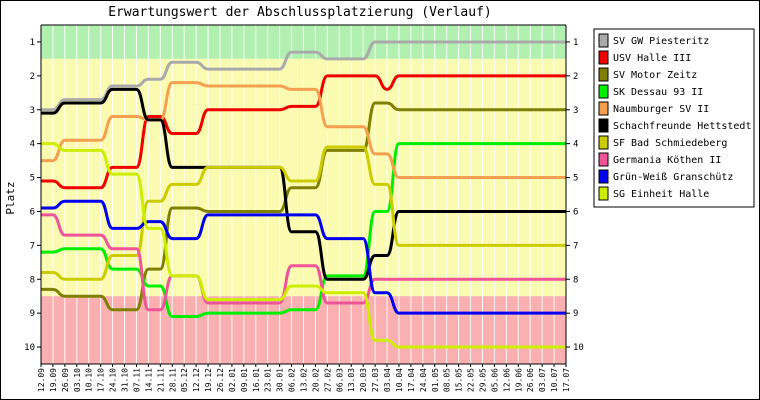 The height and width of the screenshot is (400, 760). Describe the element at coordinates (399, 380) in the screenshot. I see `x-tick-label: 10.04` at that location.